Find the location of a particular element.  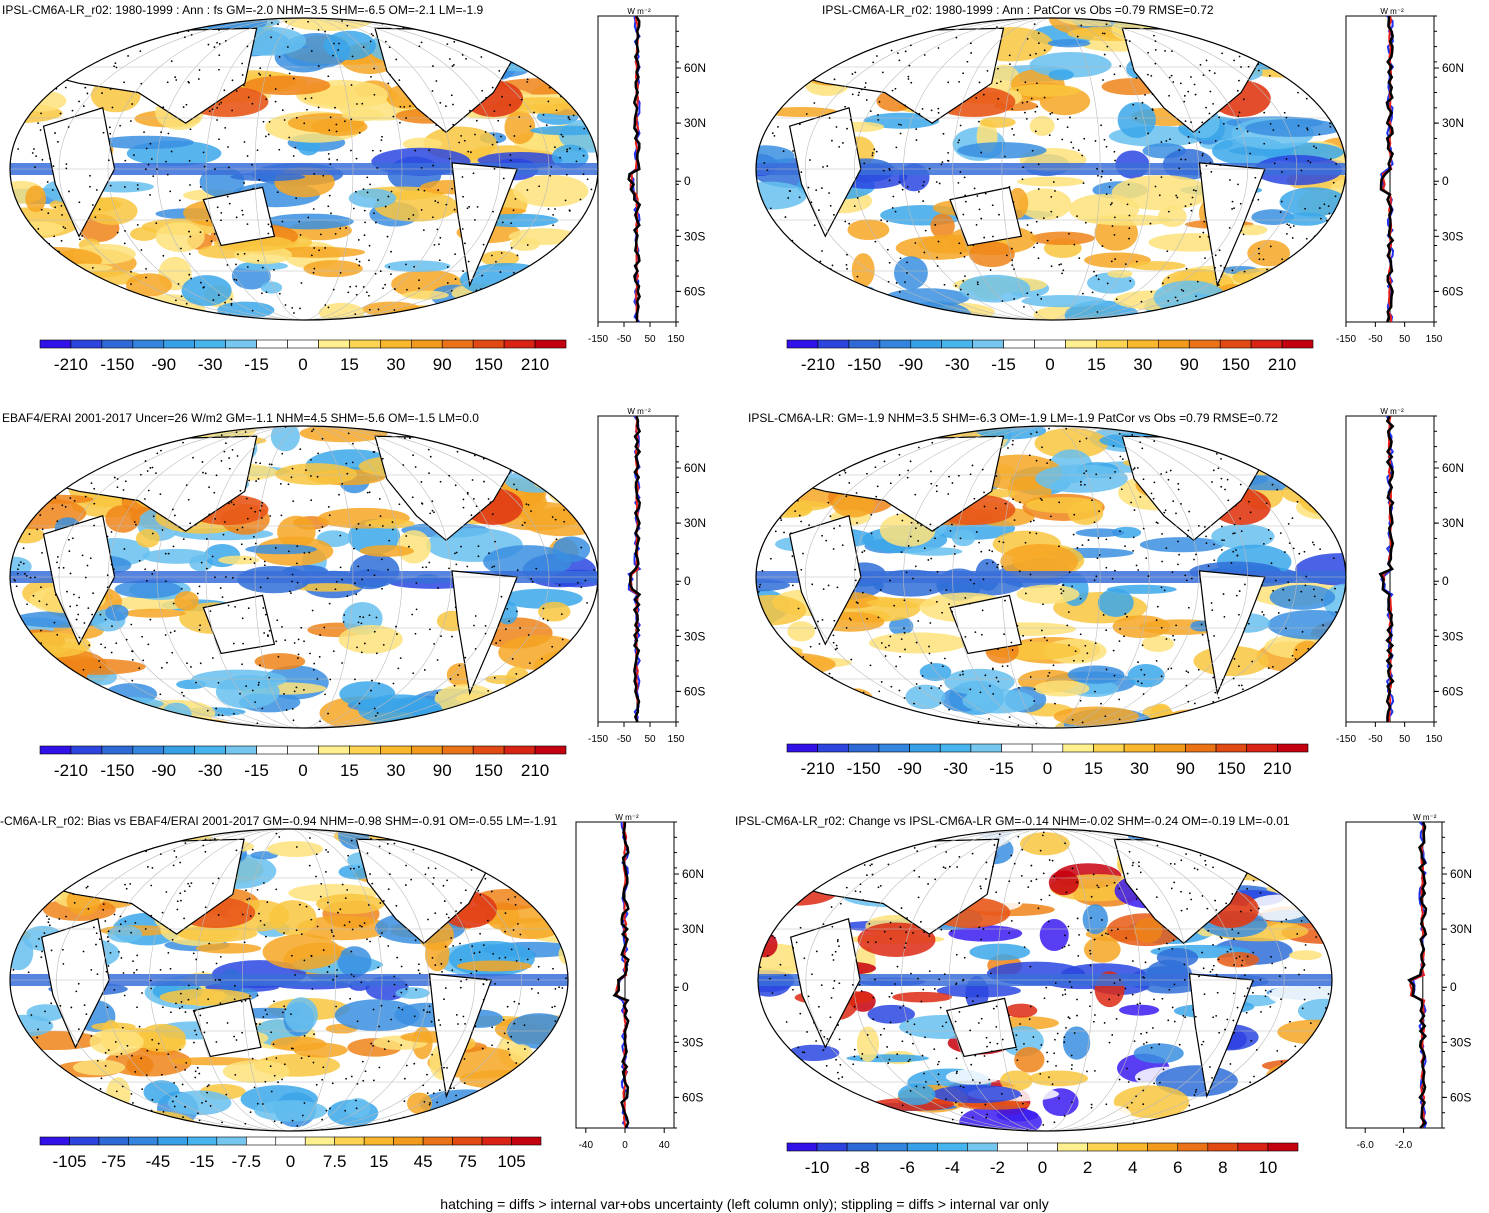

panel-5-colorbar: -105 -75 -45 -15 -7.5 0 7.5 15 45 75 105 is located at coordinates (290, 1153).